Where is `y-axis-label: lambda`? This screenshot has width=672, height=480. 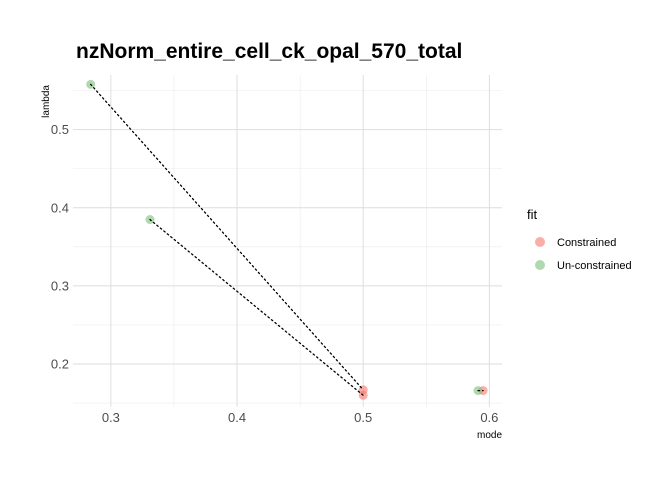
y-axis-label: lambda is located at coordinates (46, 101).